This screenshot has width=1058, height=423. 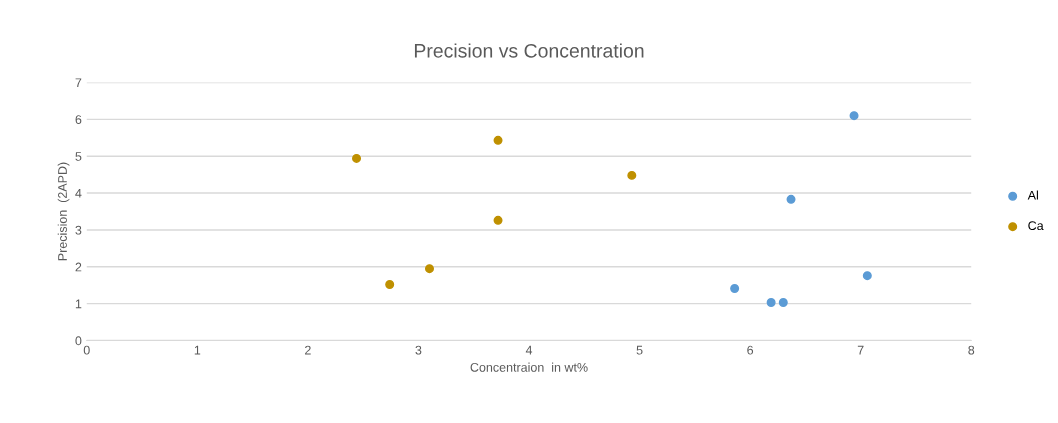 I want to click on legend-label: Ca, so click(x=1036, y=226).